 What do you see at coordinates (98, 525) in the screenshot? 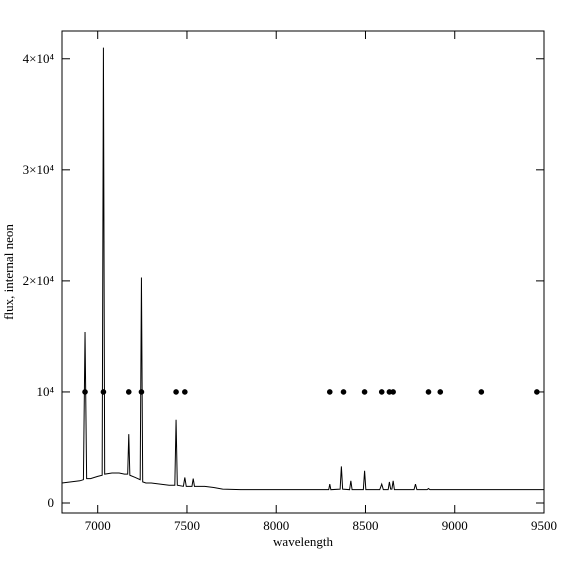
I see `x-tick-label: 7000` at bounding box center [98, 525].